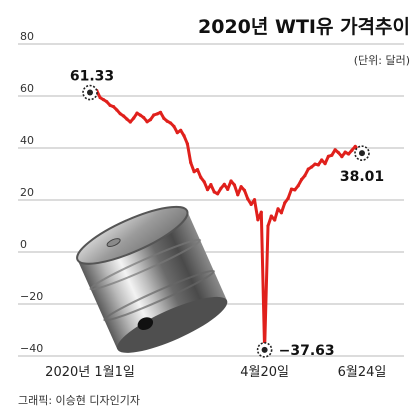 The image size is (420, 414). Describe the element at coordinates (362, 177) in the screenshot. I see `data-label: 38.01` at that location.